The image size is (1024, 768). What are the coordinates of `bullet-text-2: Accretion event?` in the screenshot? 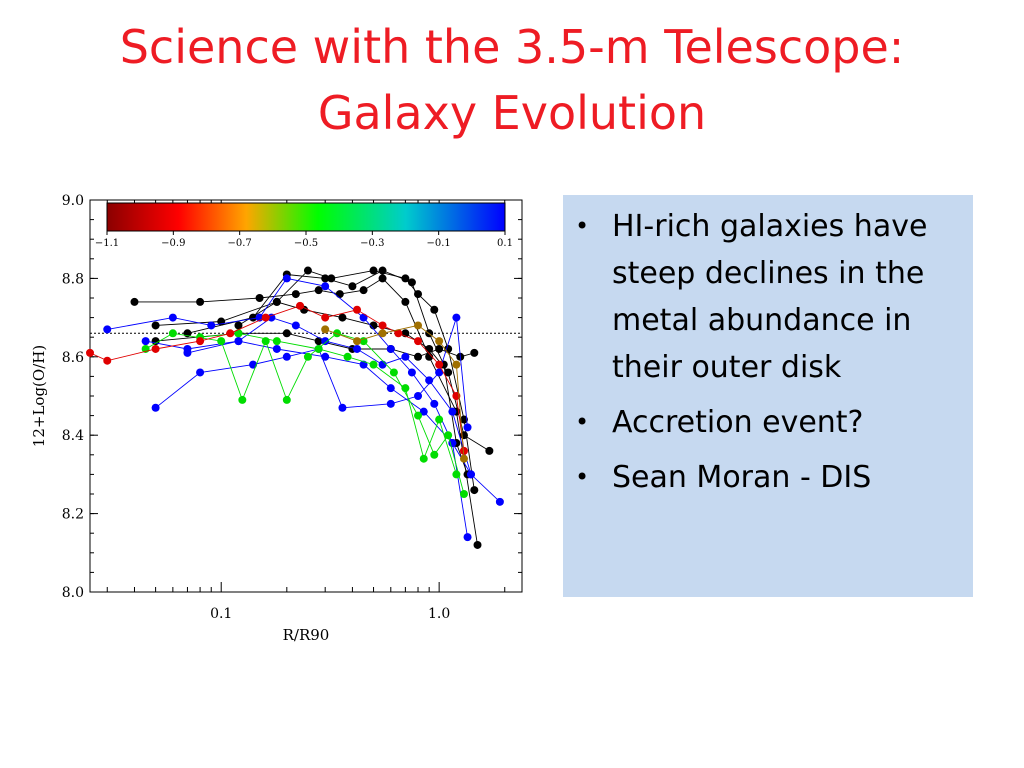 It's located at (738, 422).